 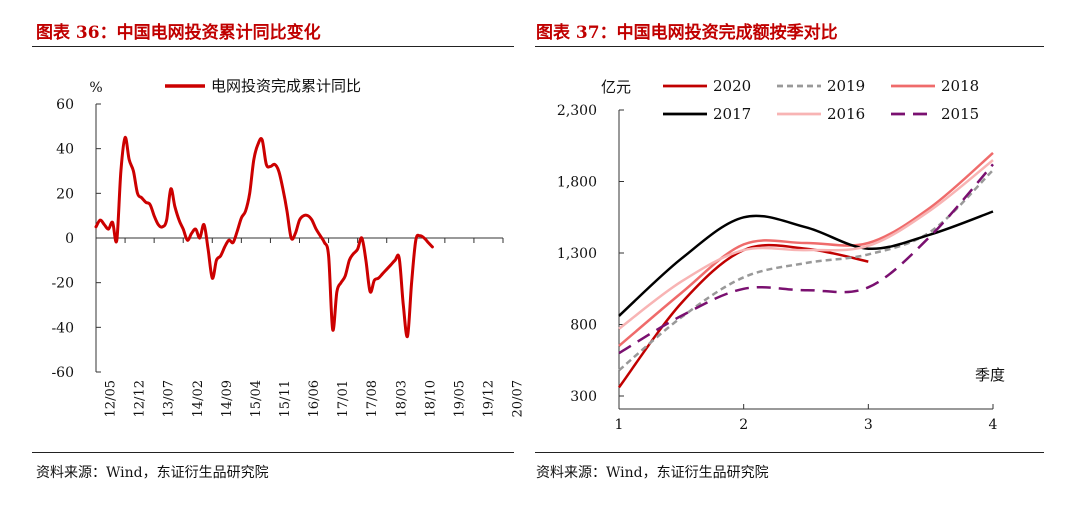 I want to click on left-chart-title: 图表 36：中国电网投资累计同比变化, so click(x=178, y=33).